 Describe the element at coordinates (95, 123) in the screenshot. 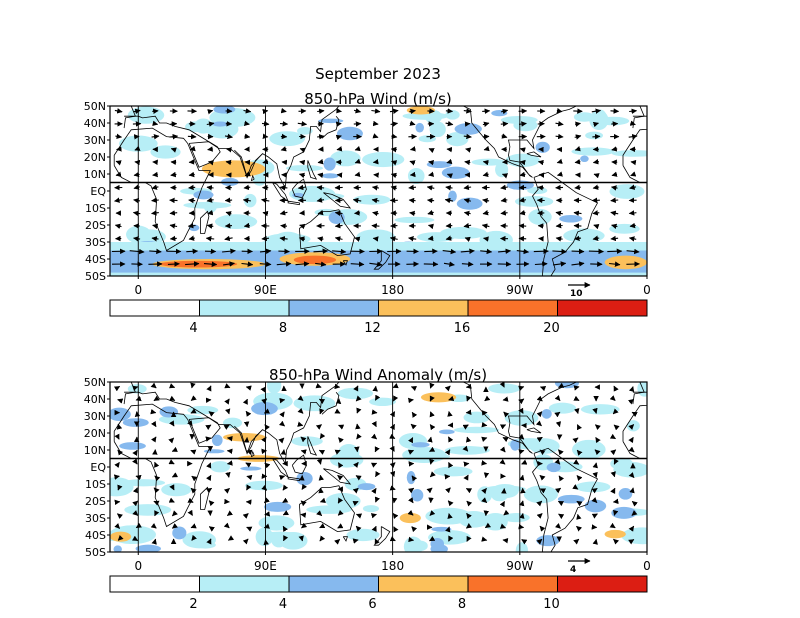

I see `y-tick-label: 40N` at that location.